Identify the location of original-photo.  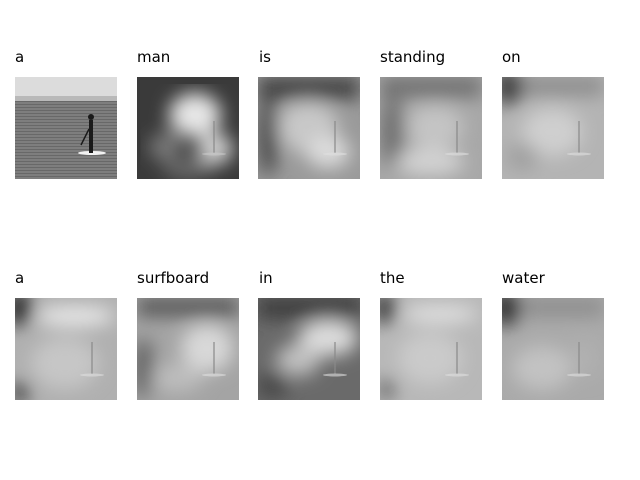
(66, 128).